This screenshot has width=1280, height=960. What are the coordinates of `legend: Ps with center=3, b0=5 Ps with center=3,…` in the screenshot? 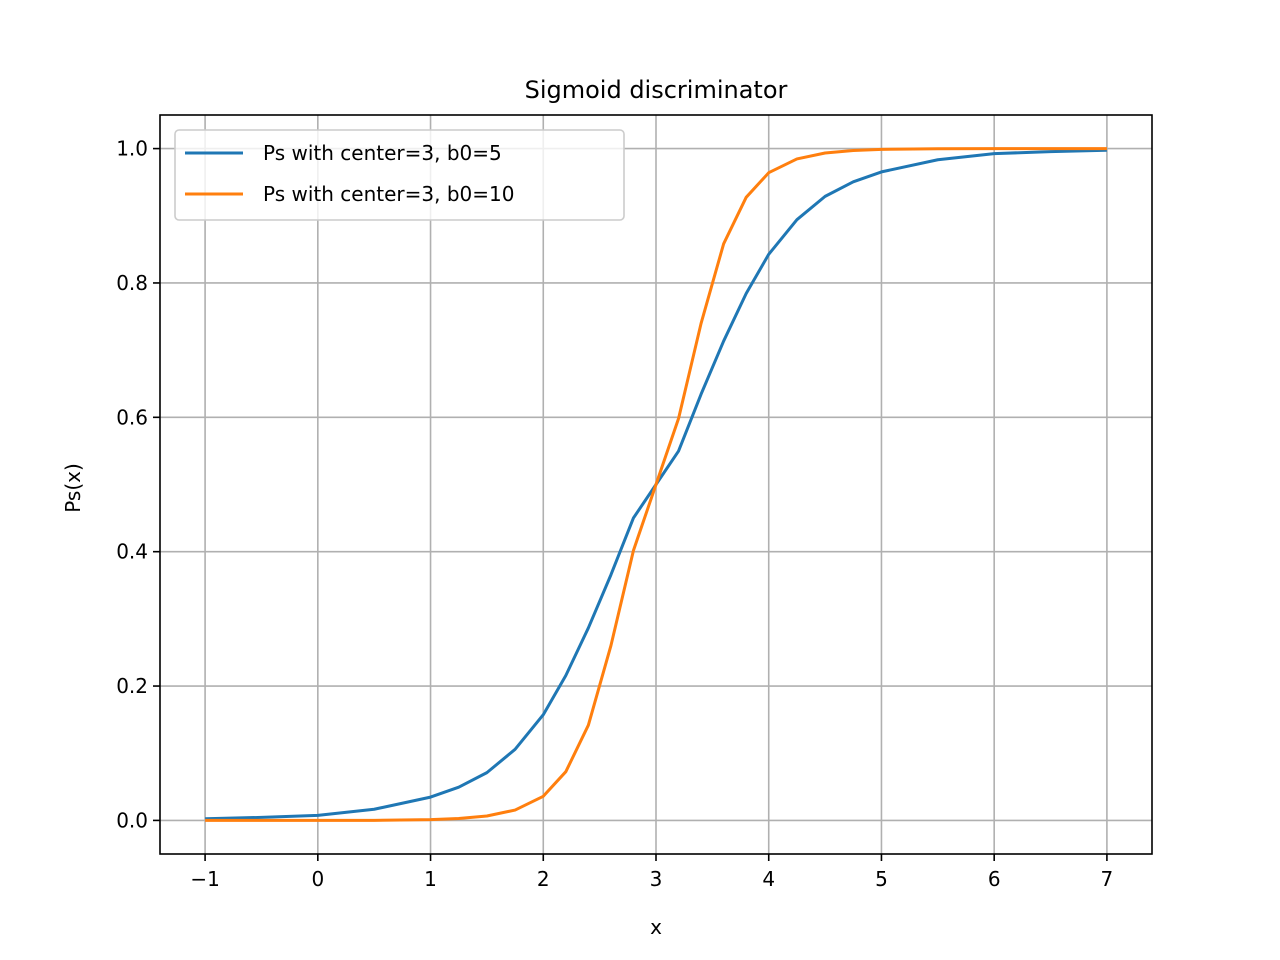 It's located at (399, 175).